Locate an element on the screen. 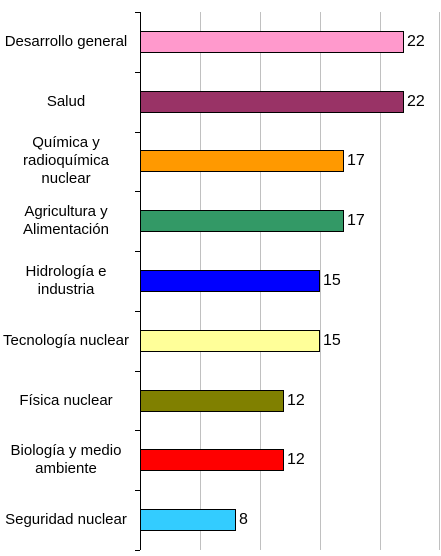  category-label: Salud is located at coordinates (66, 101).